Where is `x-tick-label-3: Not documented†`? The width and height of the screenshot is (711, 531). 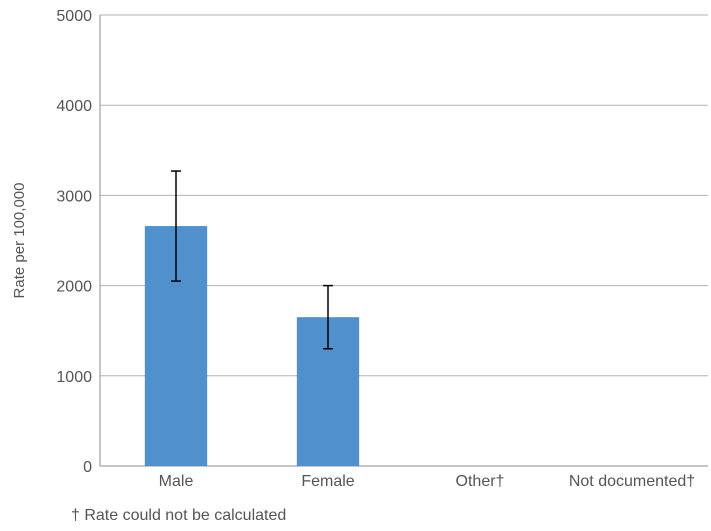 x-tick-label-3: Not documented† is located at coordinates (632, 481).